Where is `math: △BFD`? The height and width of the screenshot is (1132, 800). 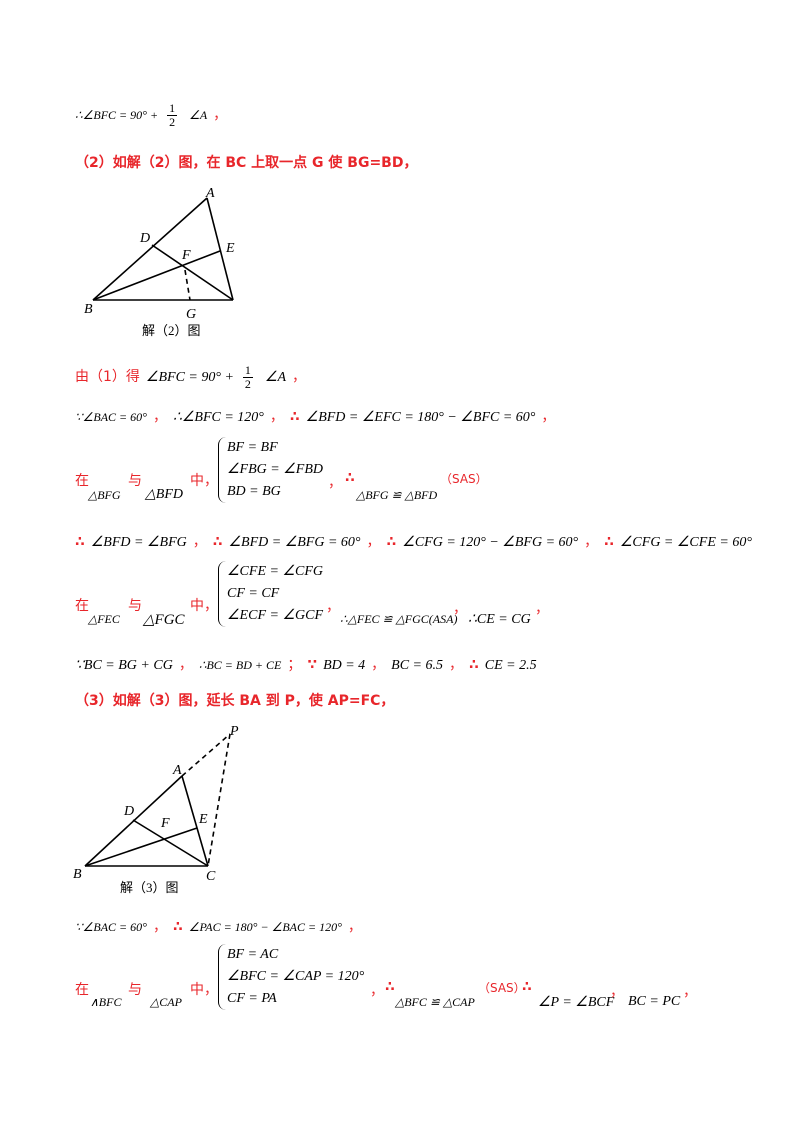 math: △BFD is located at coordinates (164, 494).